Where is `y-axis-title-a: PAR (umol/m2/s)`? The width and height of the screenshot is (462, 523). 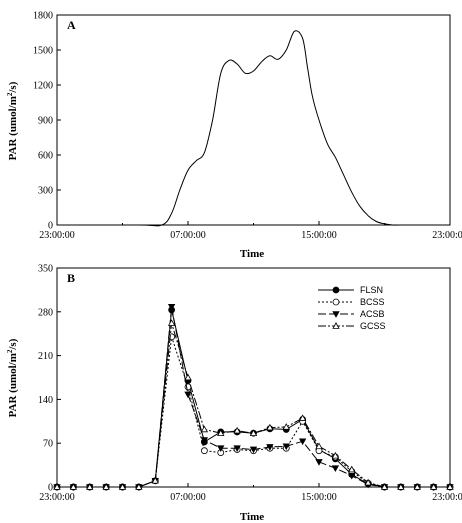 y-axis-title-a: PAR (umol/m2/s) is located at coordinates (12, 120).